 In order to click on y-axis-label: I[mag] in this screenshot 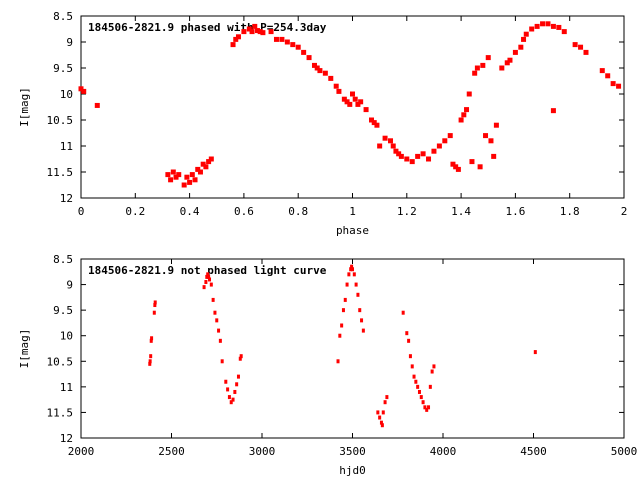, I will do `click(24, 107)`.